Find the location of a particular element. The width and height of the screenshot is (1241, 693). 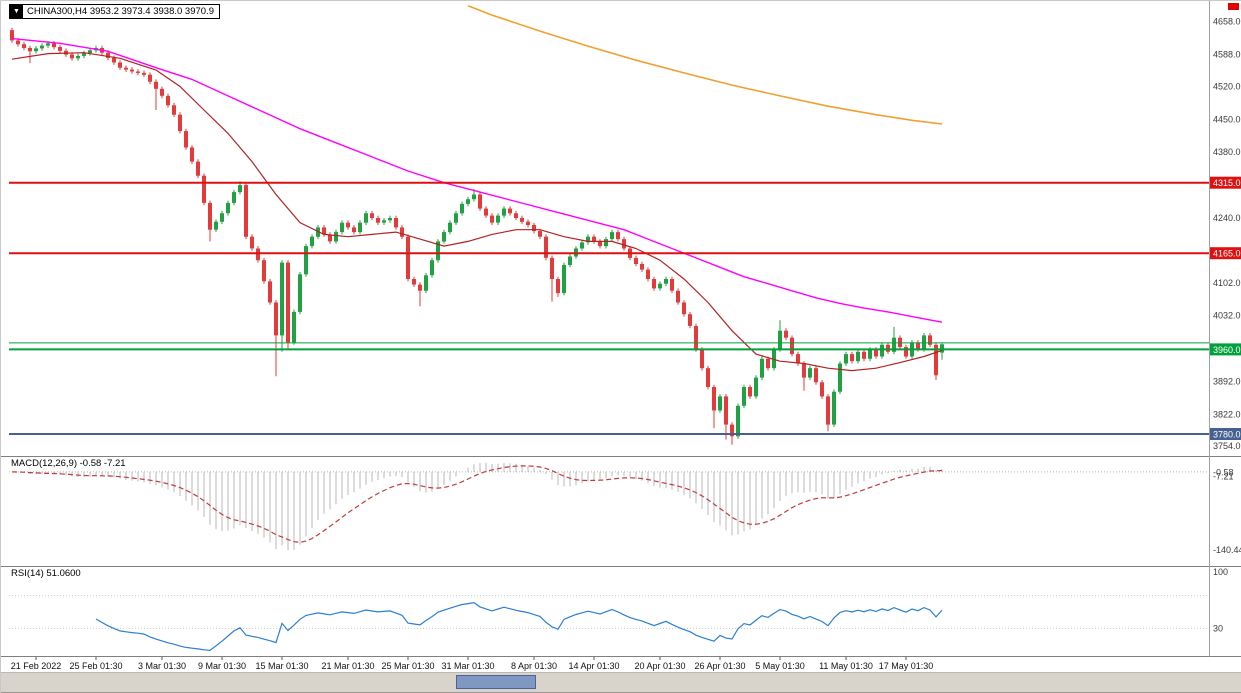

ma-slow-orange is located at coordinates (705, 64).